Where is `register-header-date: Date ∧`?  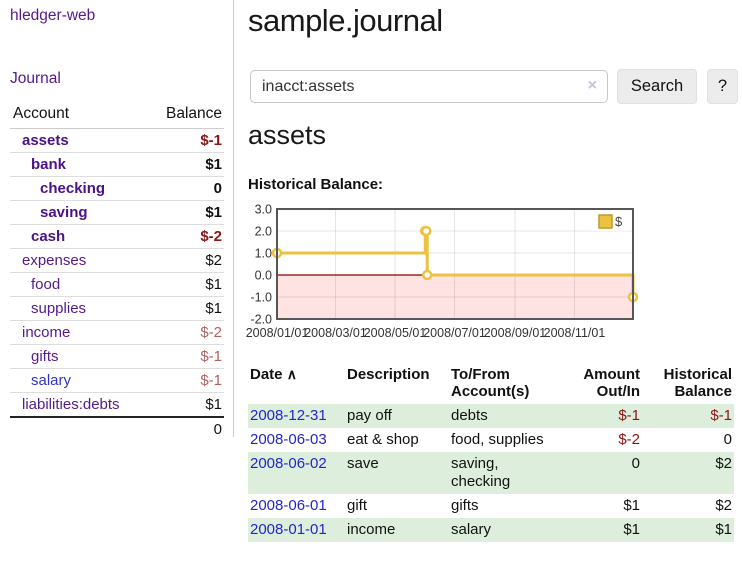
register-header-date: Date ∧ is located at coordinates (273, 374).